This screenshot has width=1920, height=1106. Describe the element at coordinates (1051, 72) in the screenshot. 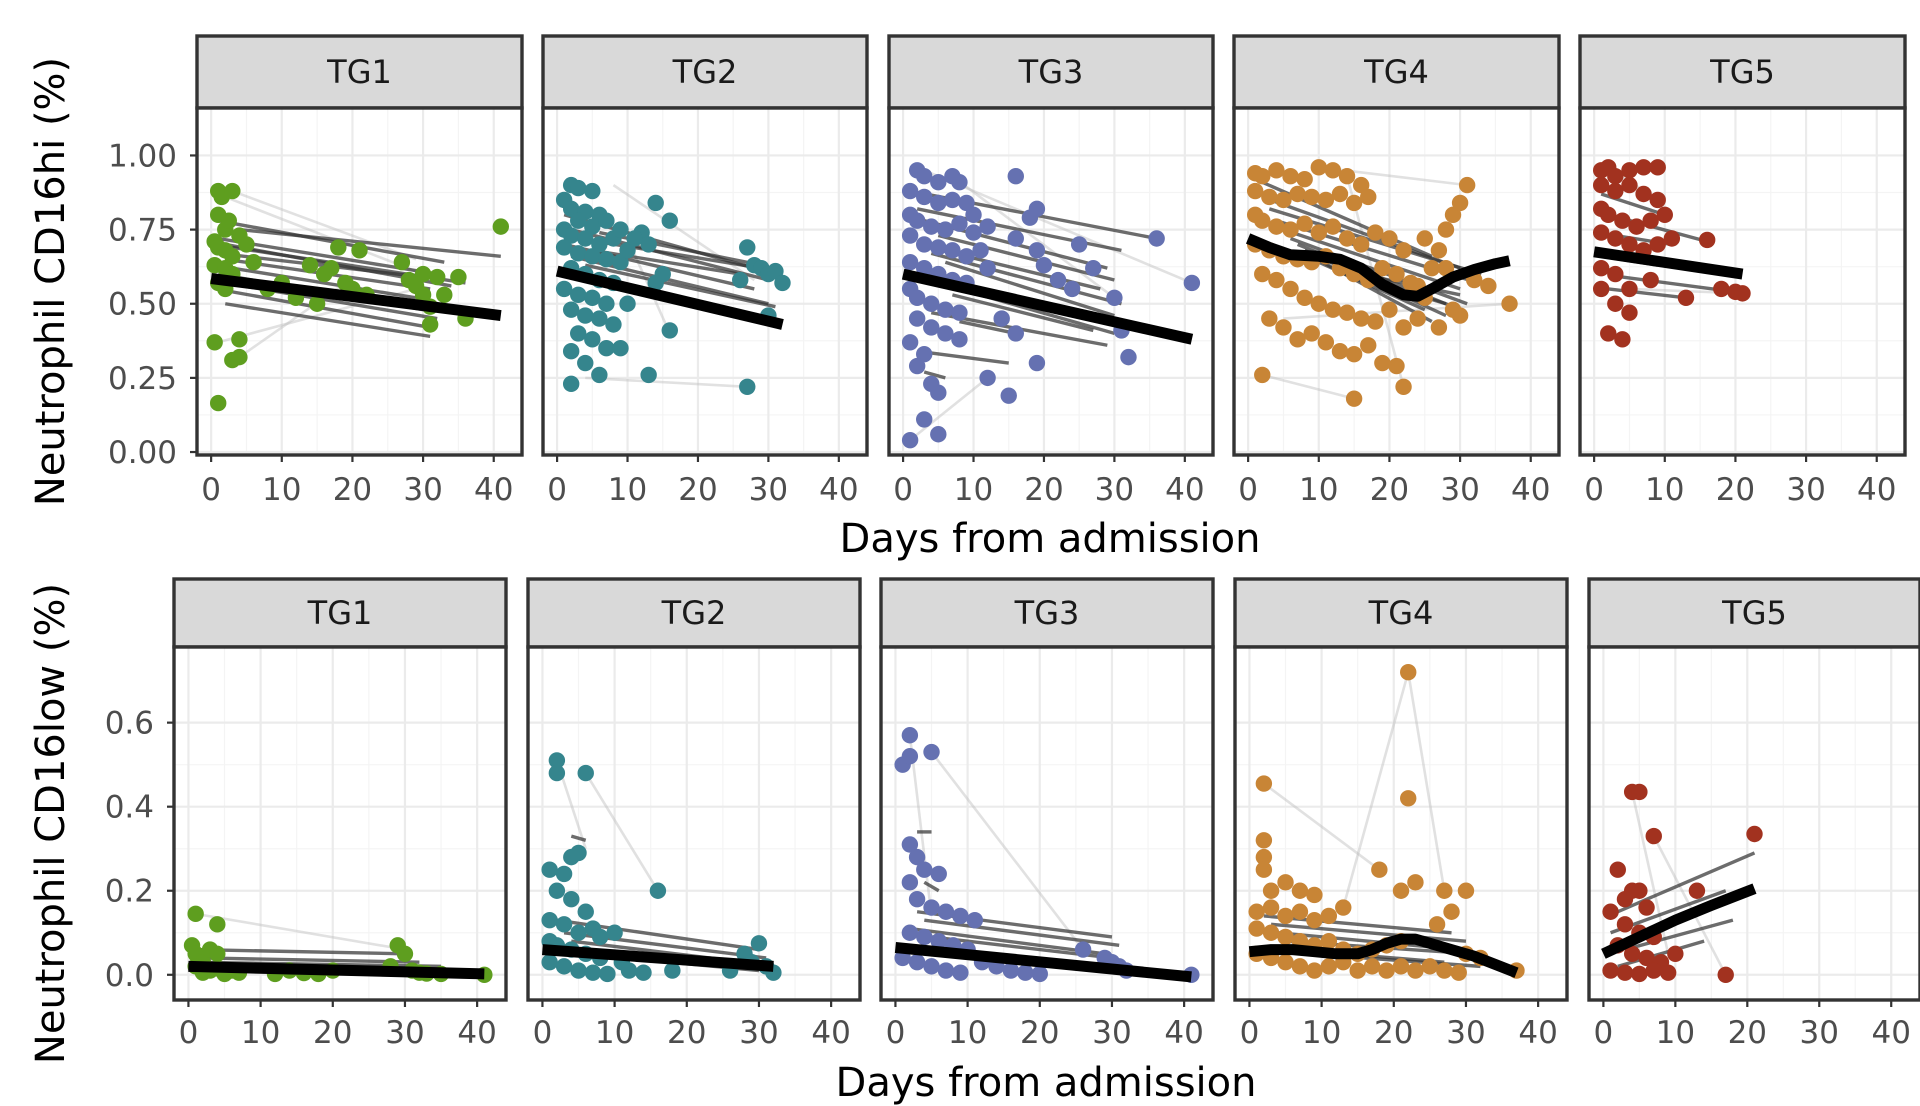

I see `strip-header` at that location.